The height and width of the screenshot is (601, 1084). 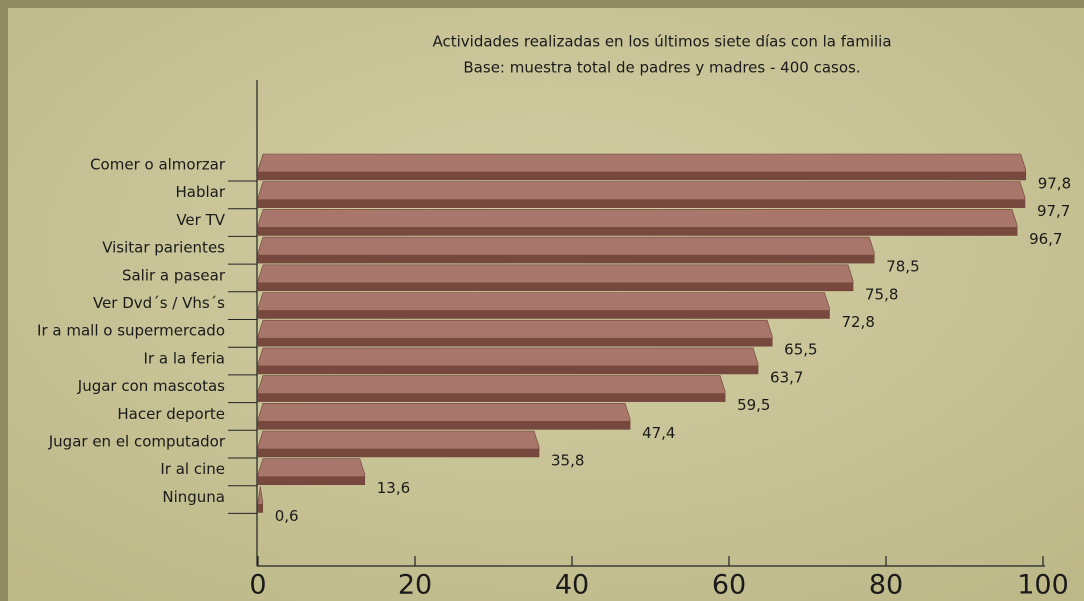 What do you see at coordinates (881, 294) in the screenshot?
I see `value-label: 75,8` at bounding box center [881, 294].